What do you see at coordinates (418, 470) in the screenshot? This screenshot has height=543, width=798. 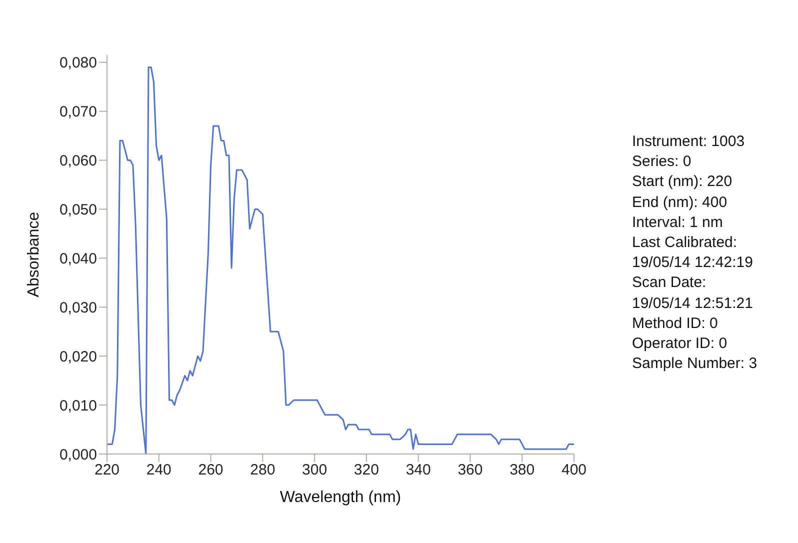 I see `x-tick-label: 340` at bounding box center [418, 470].